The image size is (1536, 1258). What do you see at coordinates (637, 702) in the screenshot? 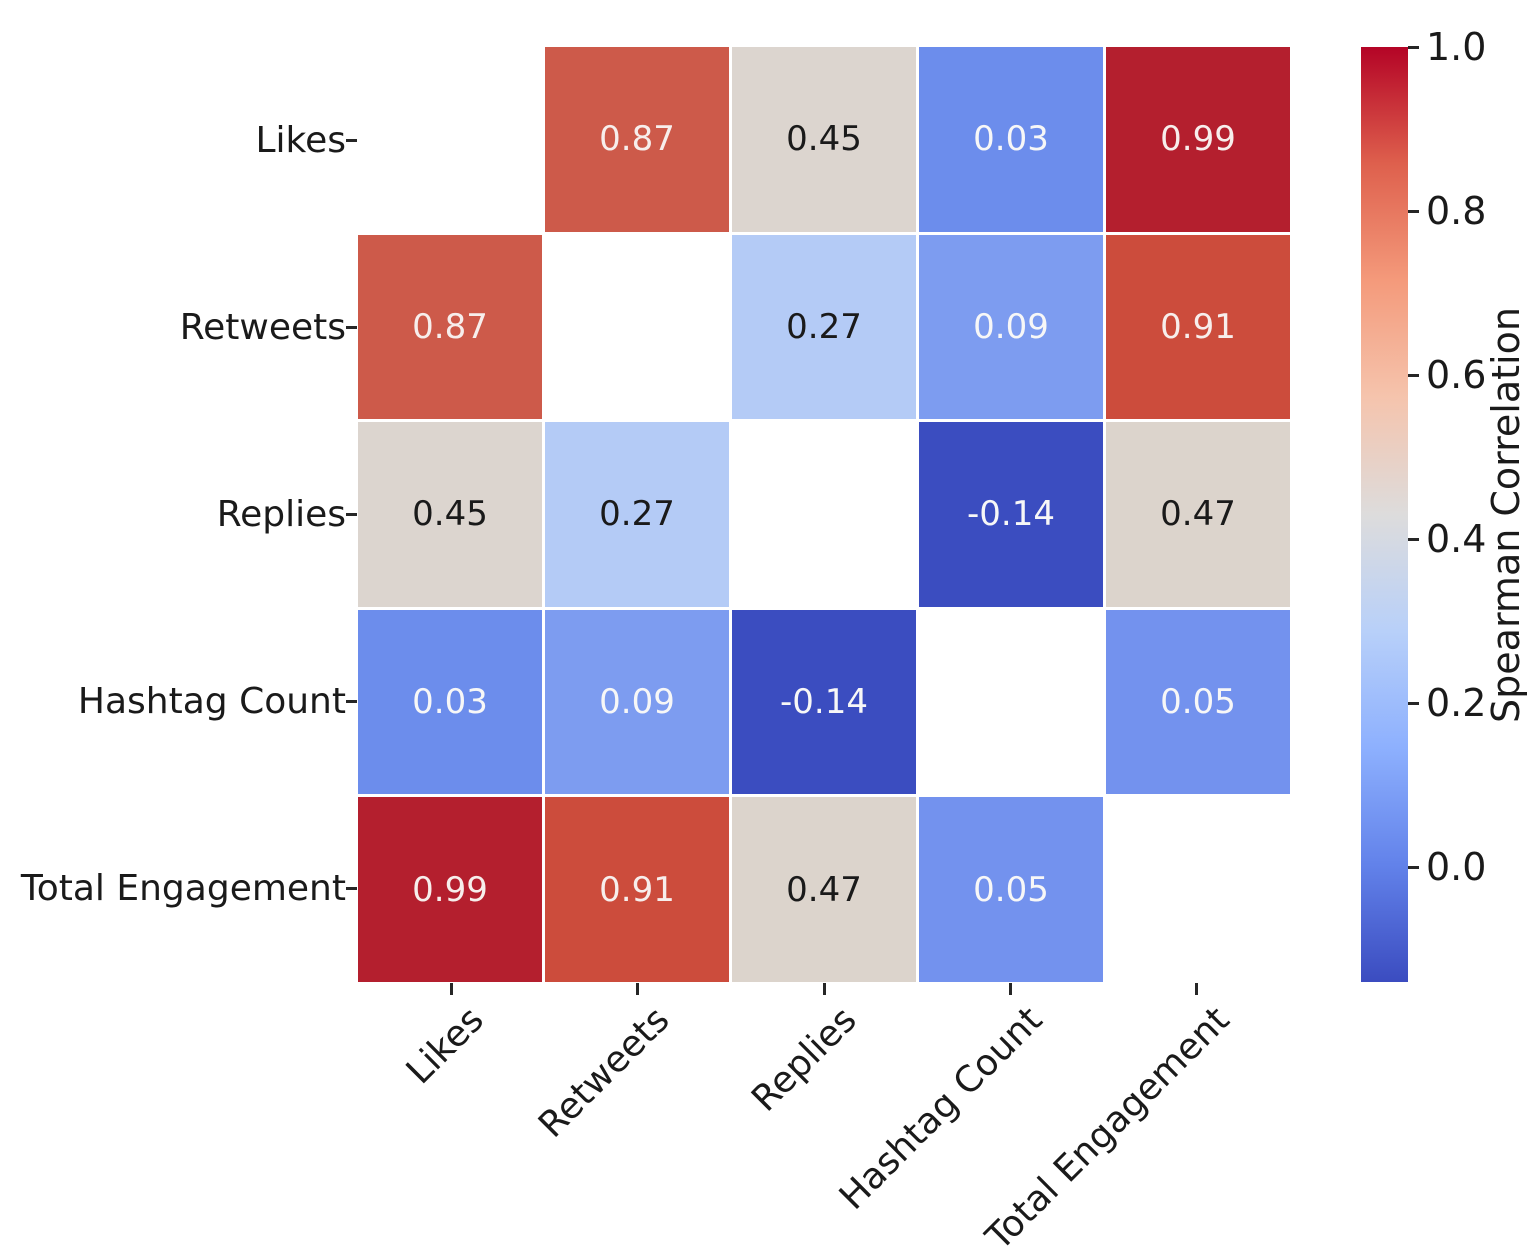
I see `heatmap-cell-hashtag-count-retweets: 0.09` at bounding box center [637, 702].